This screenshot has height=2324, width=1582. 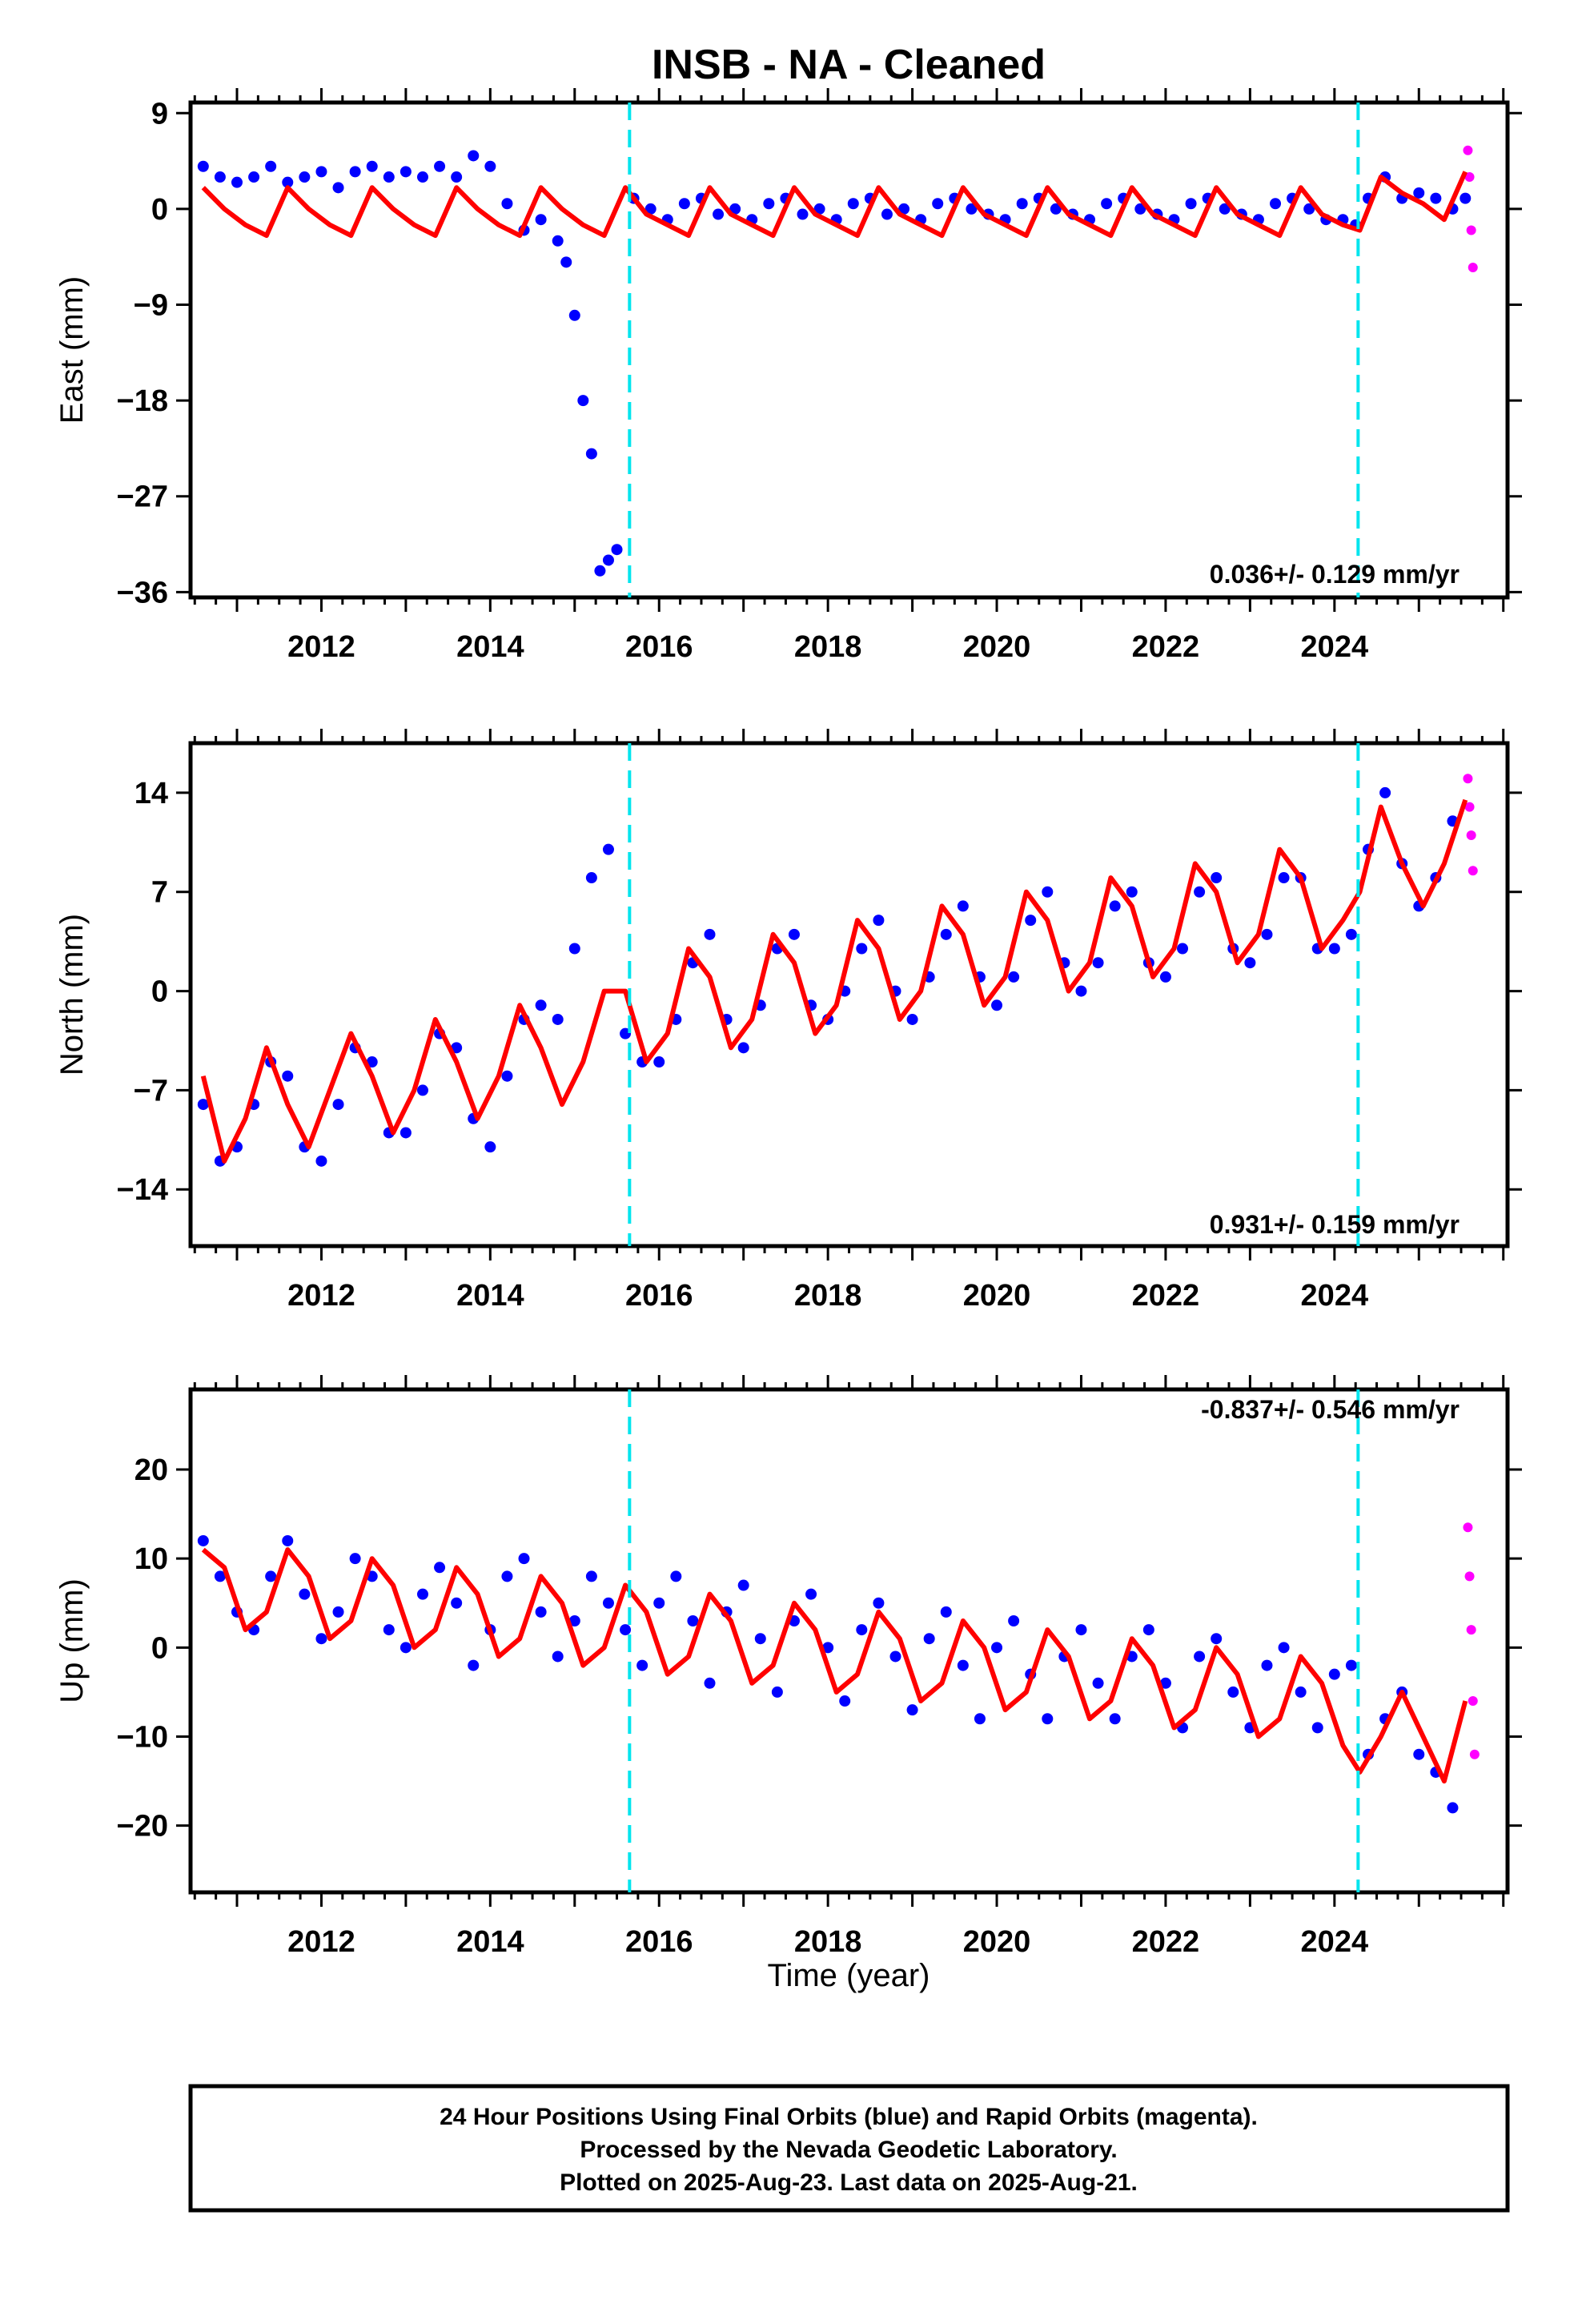 I want to click on x-tick-label: 2014, so click(x=490, y=647).